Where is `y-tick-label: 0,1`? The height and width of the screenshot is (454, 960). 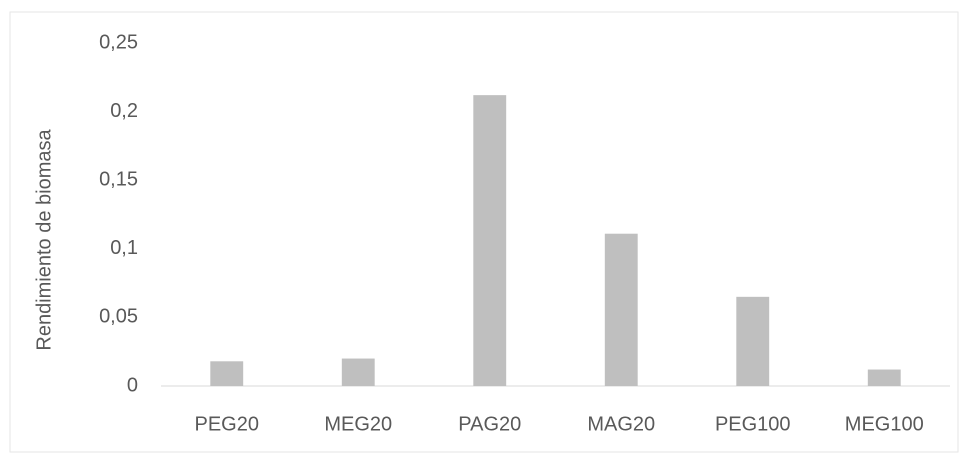
y-tick-label: 0,1 is located at coordinates (124, 248).